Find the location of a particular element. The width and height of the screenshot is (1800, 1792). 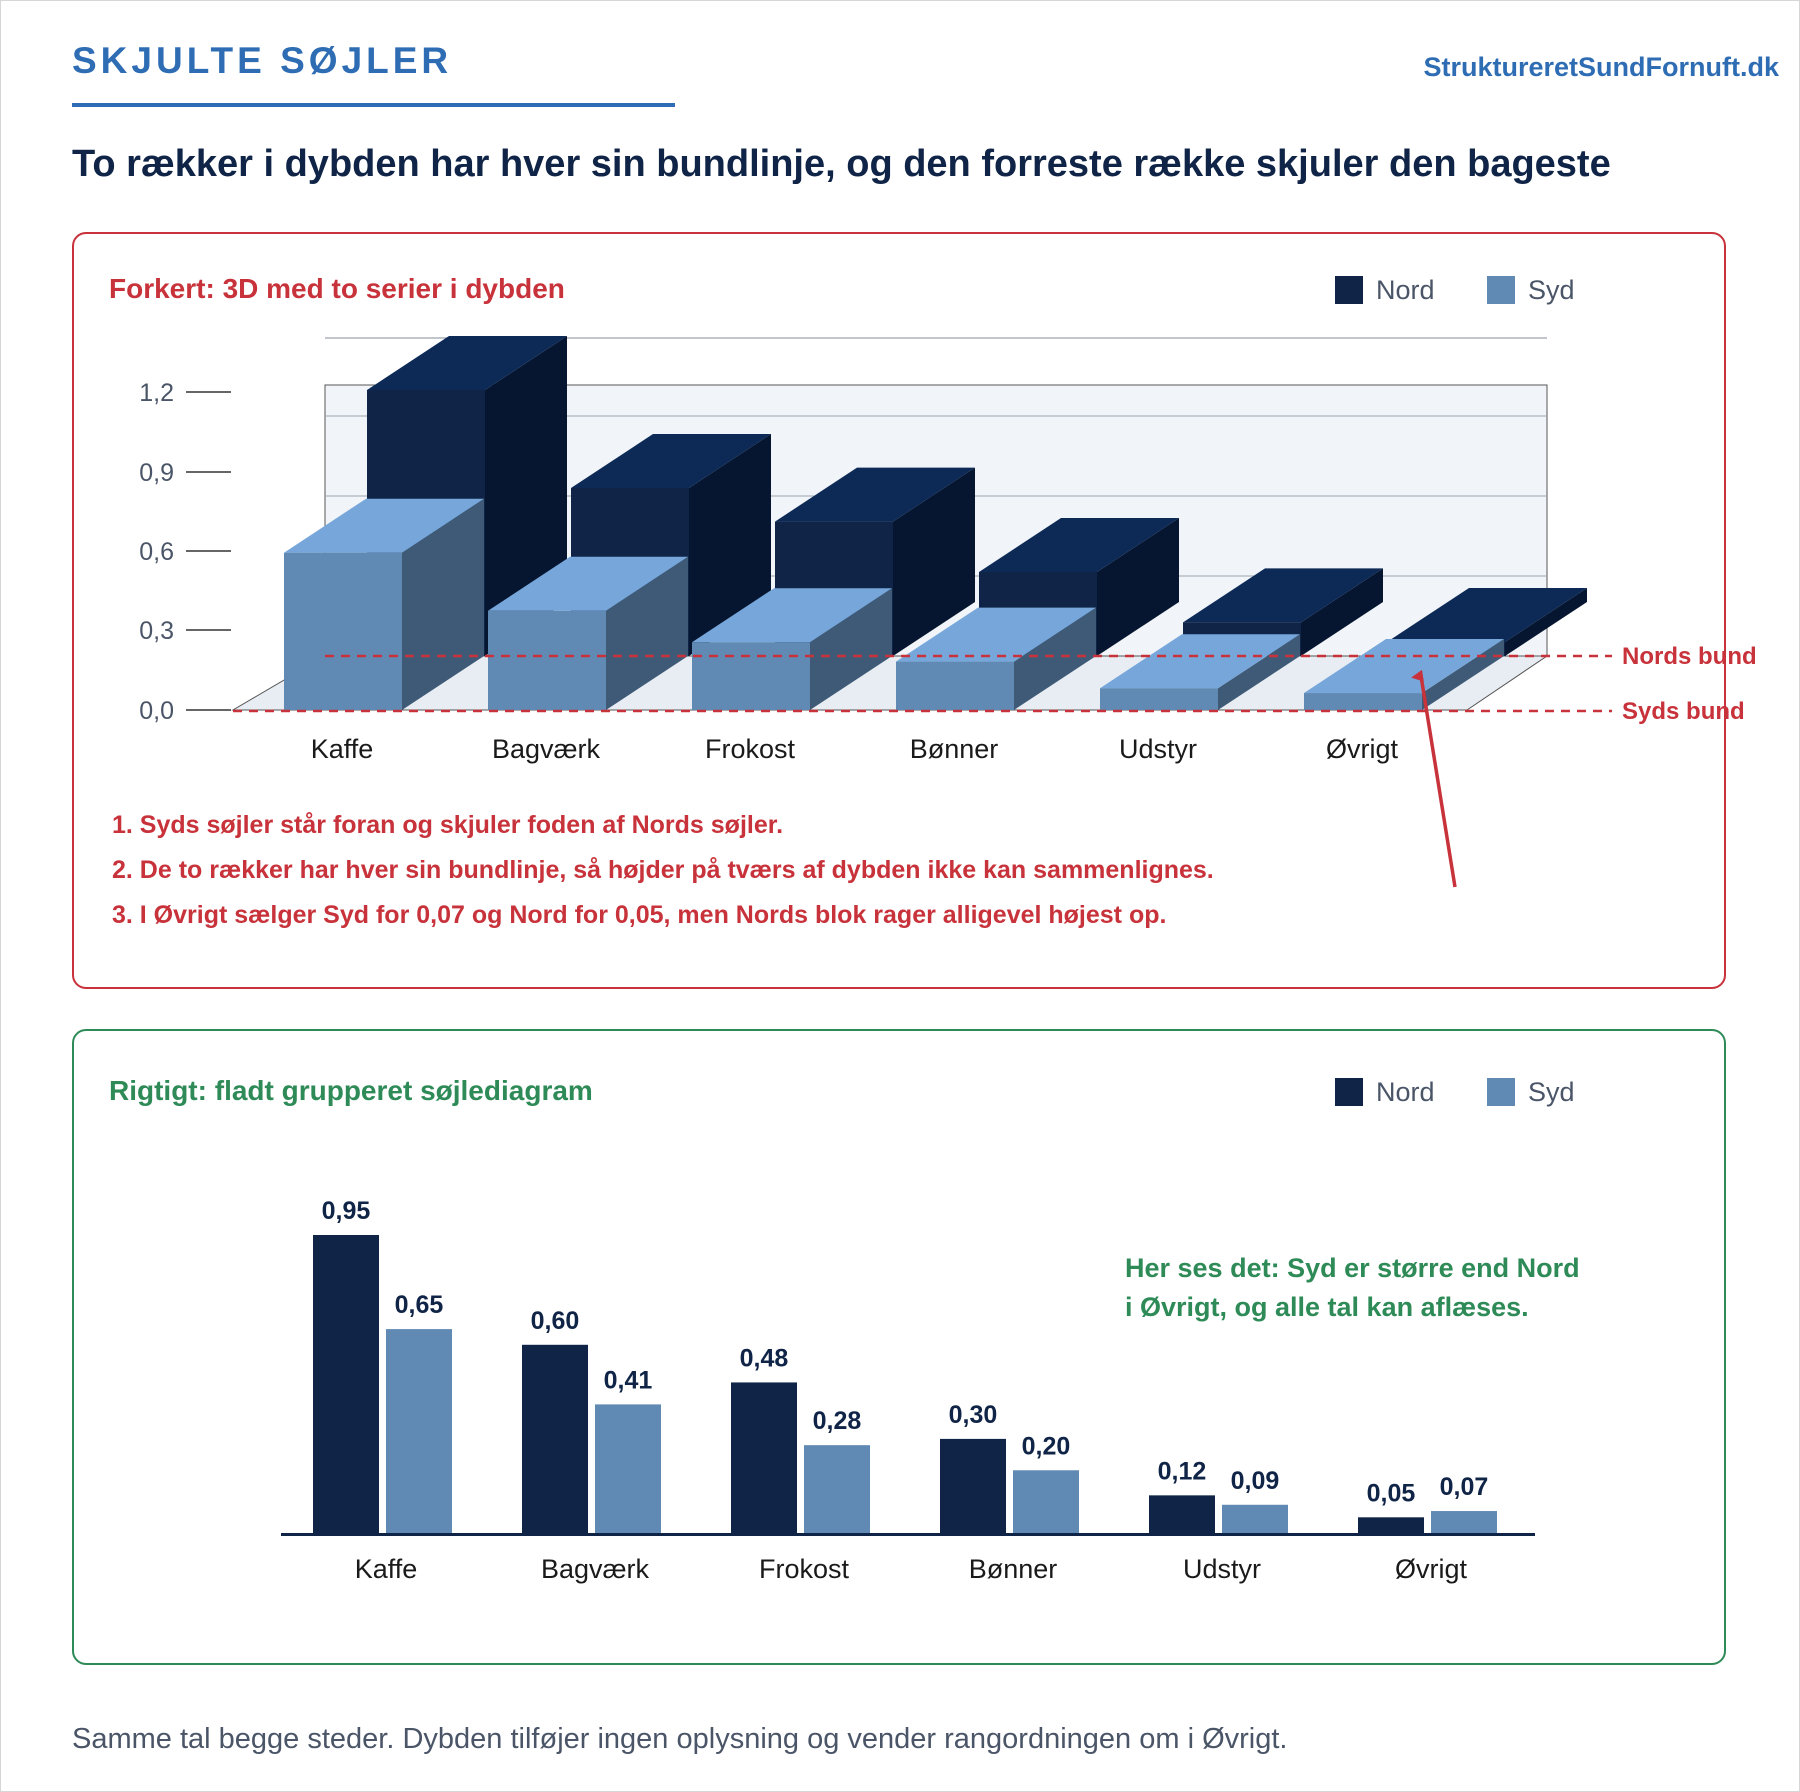

syds-bund-label: Syds bund is located at coordinates (1683, 711).